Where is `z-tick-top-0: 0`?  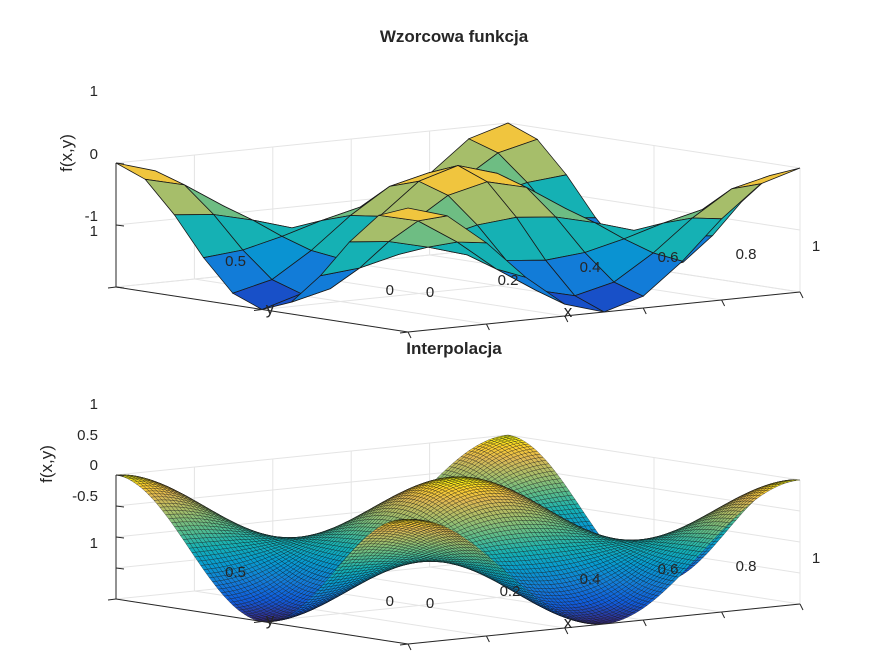 z-tick-top-0: 0 is located at coordinates (94, 154).